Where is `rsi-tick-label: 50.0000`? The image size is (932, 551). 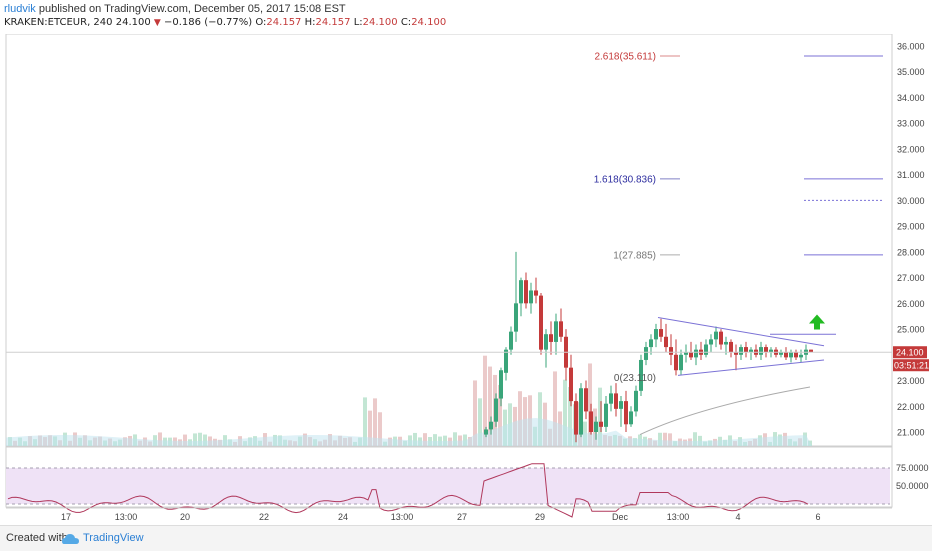 rsi-tick-label: 50.0000 is located at coordinates (912, 486).